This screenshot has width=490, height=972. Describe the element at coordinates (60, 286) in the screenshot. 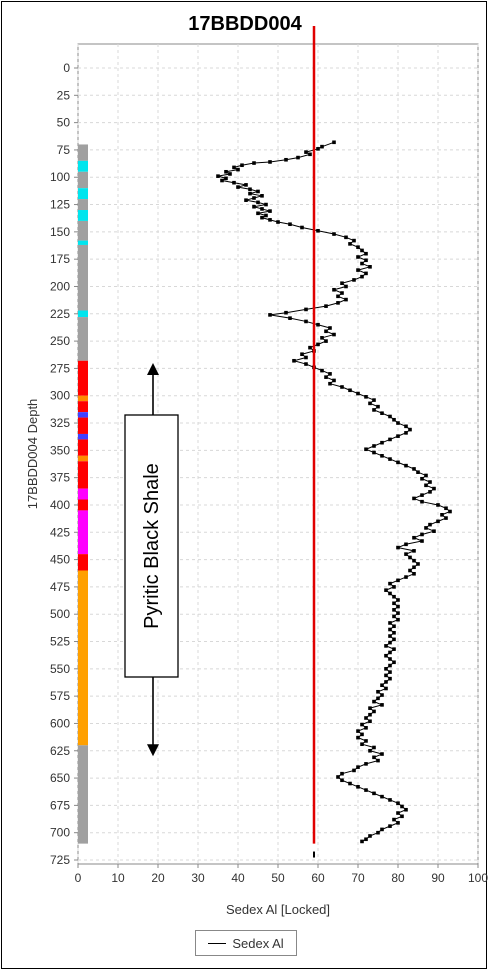

I see `y-tick-label: 200` at that location.